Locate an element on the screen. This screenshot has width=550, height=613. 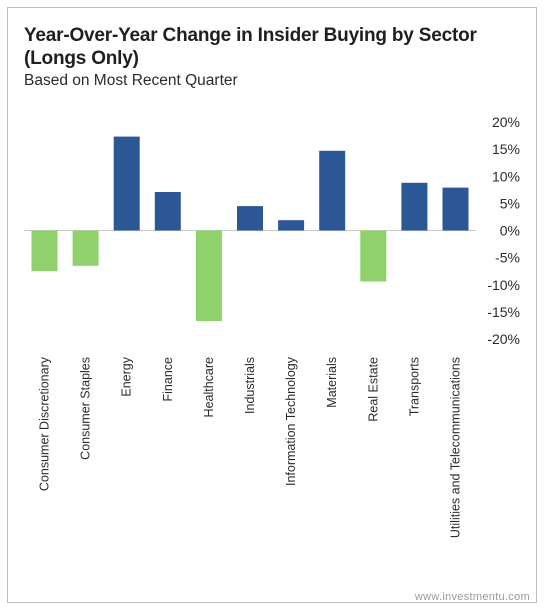
x-tick-label: Consumer Discretionary is located at coordinates (45, 423).